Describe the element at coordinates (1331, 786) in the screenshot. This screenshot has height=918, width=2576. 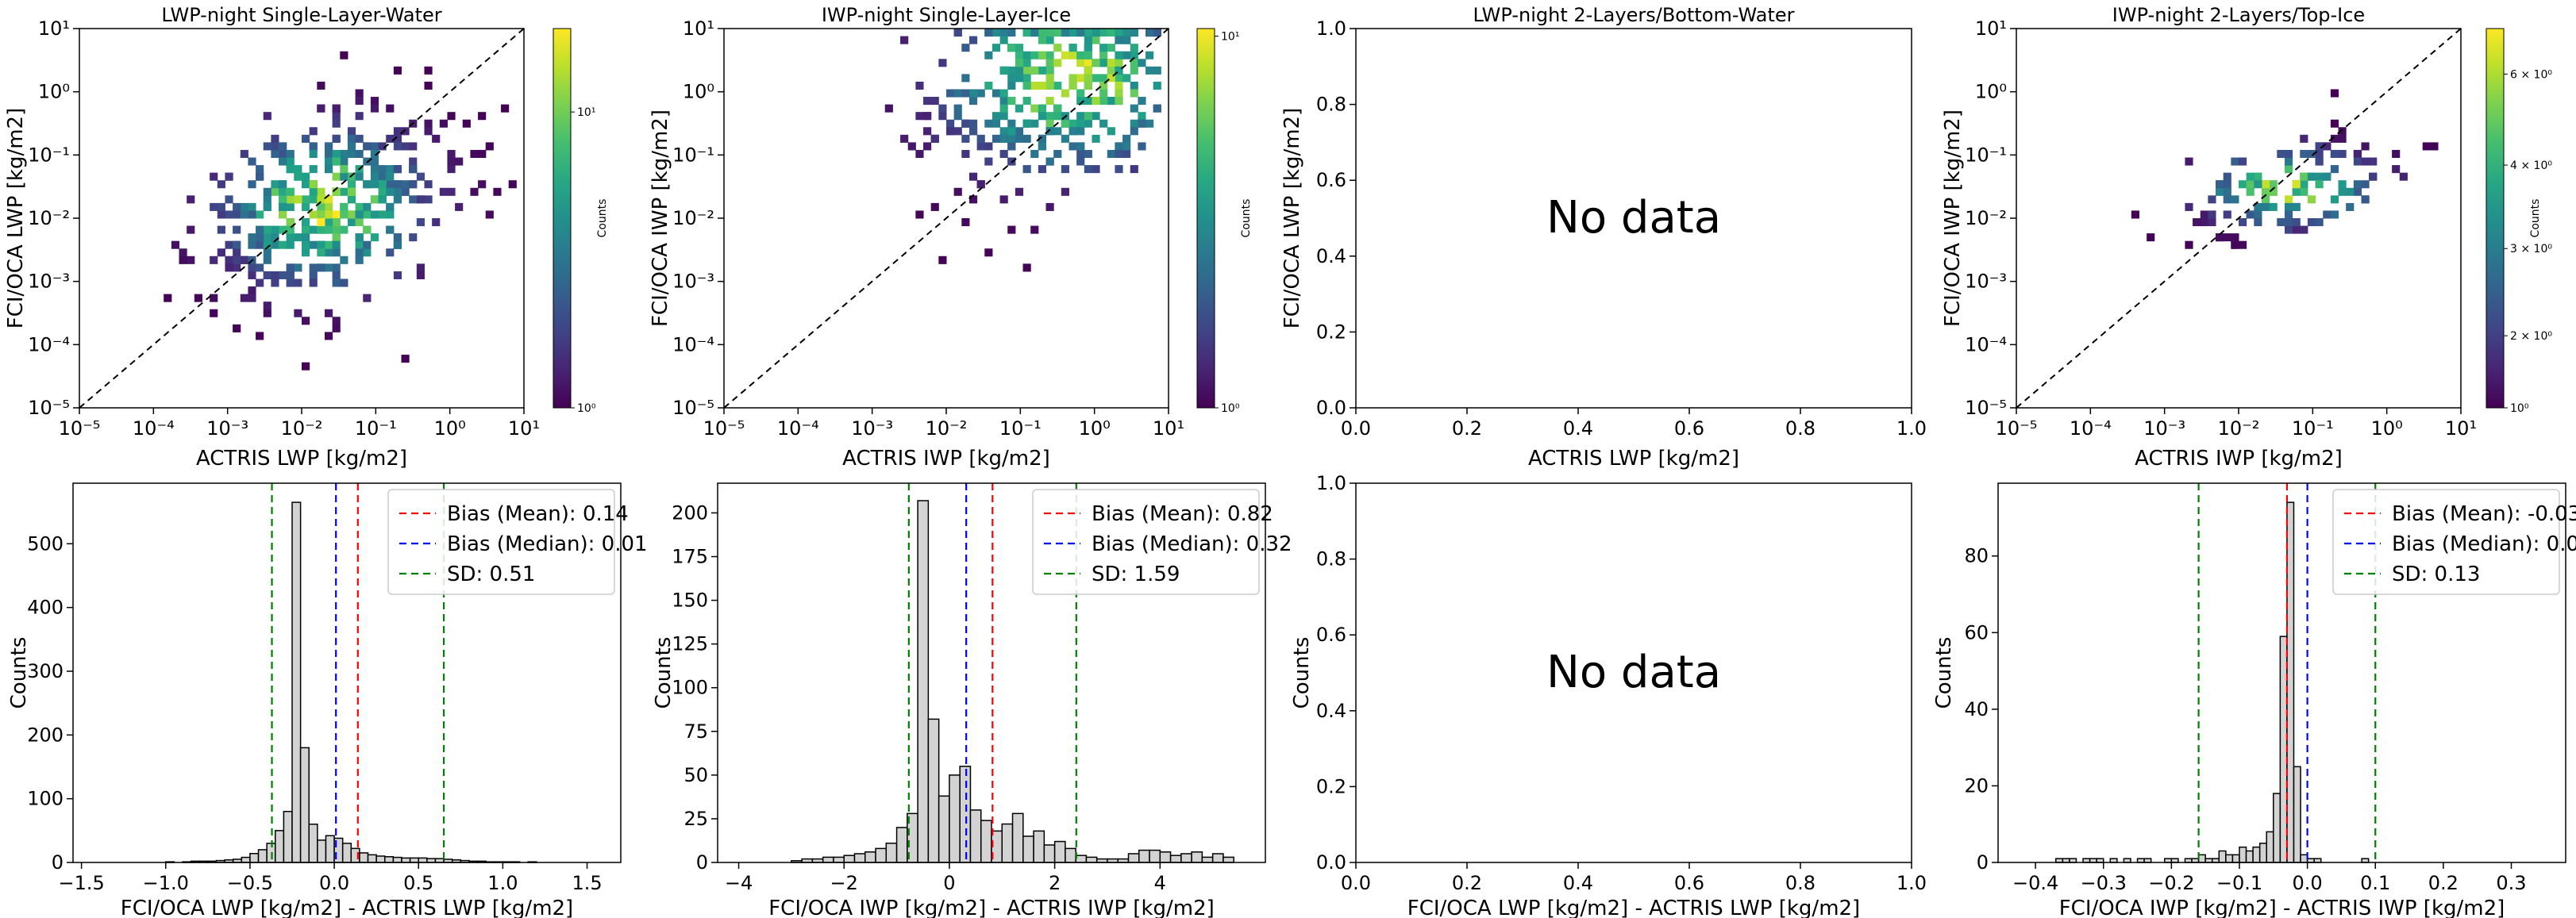
I see `hist-panel-3-ytick-label: 0.2` at that location.